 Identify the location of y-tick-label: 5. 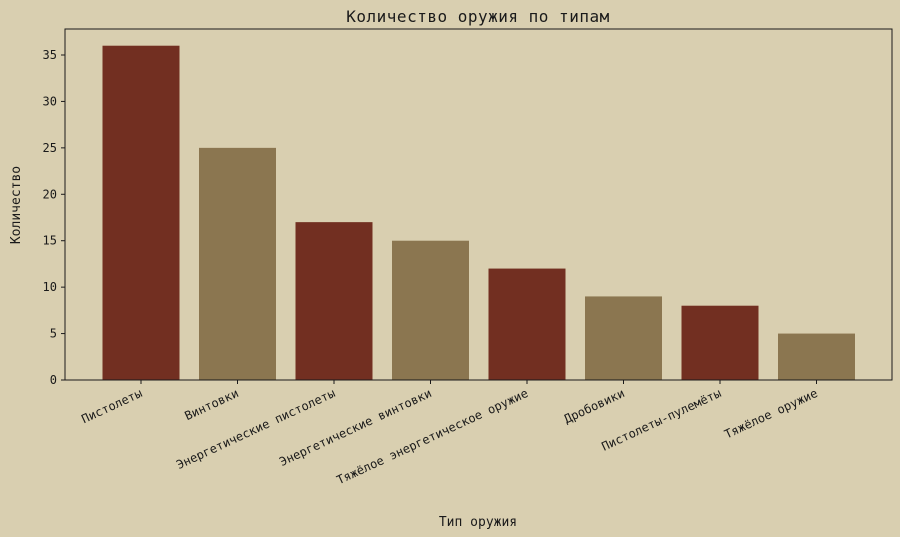
(53, 334).